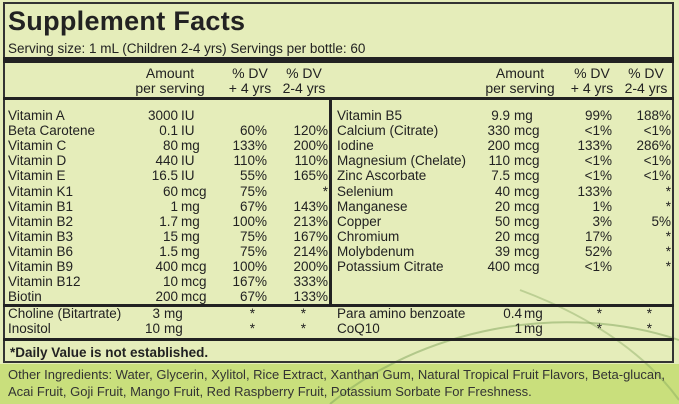 This screenshot has height=404, width=679. I want to click on dv-2-4-yrs: 213%, so click(310, 221).